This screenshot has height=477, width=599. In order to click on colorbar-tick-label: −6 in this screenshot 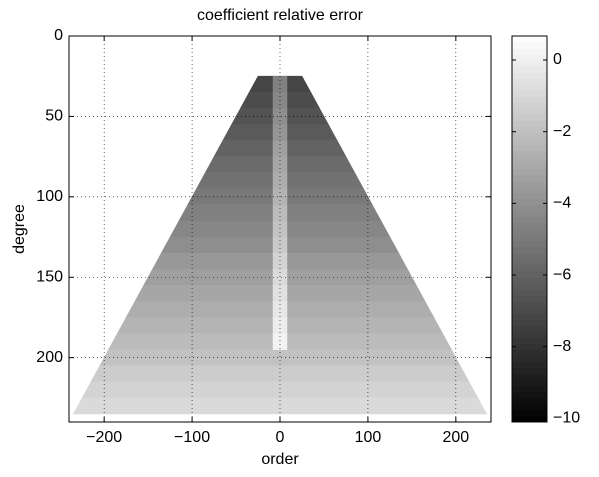, I will do `click(562, 274)`.